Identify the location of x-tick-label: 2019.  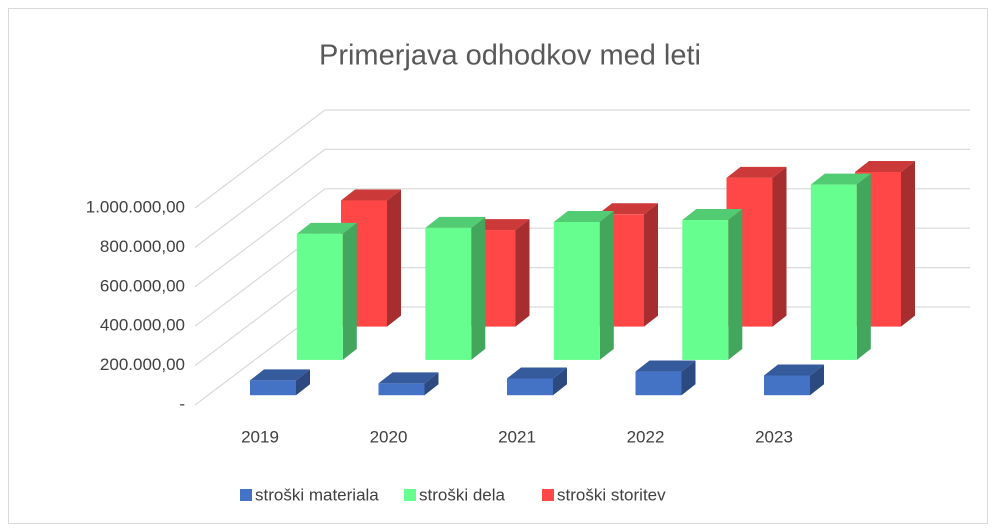
(260, 436).